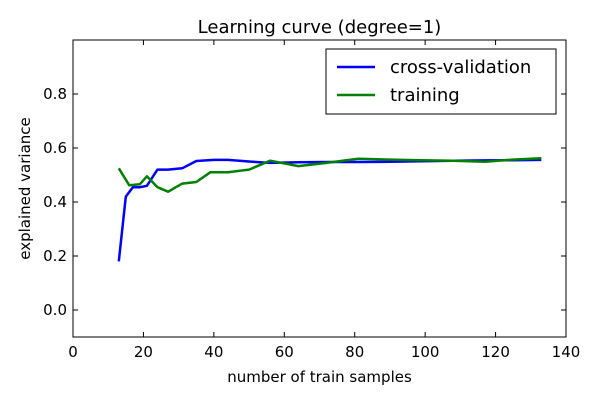 Image resolution: width=600 pixels, height=405 pixels. What do you see at coordinates (354, 352) in the screenshot?
I see `x-tick-label: 80` at bounding box center [354, 352].